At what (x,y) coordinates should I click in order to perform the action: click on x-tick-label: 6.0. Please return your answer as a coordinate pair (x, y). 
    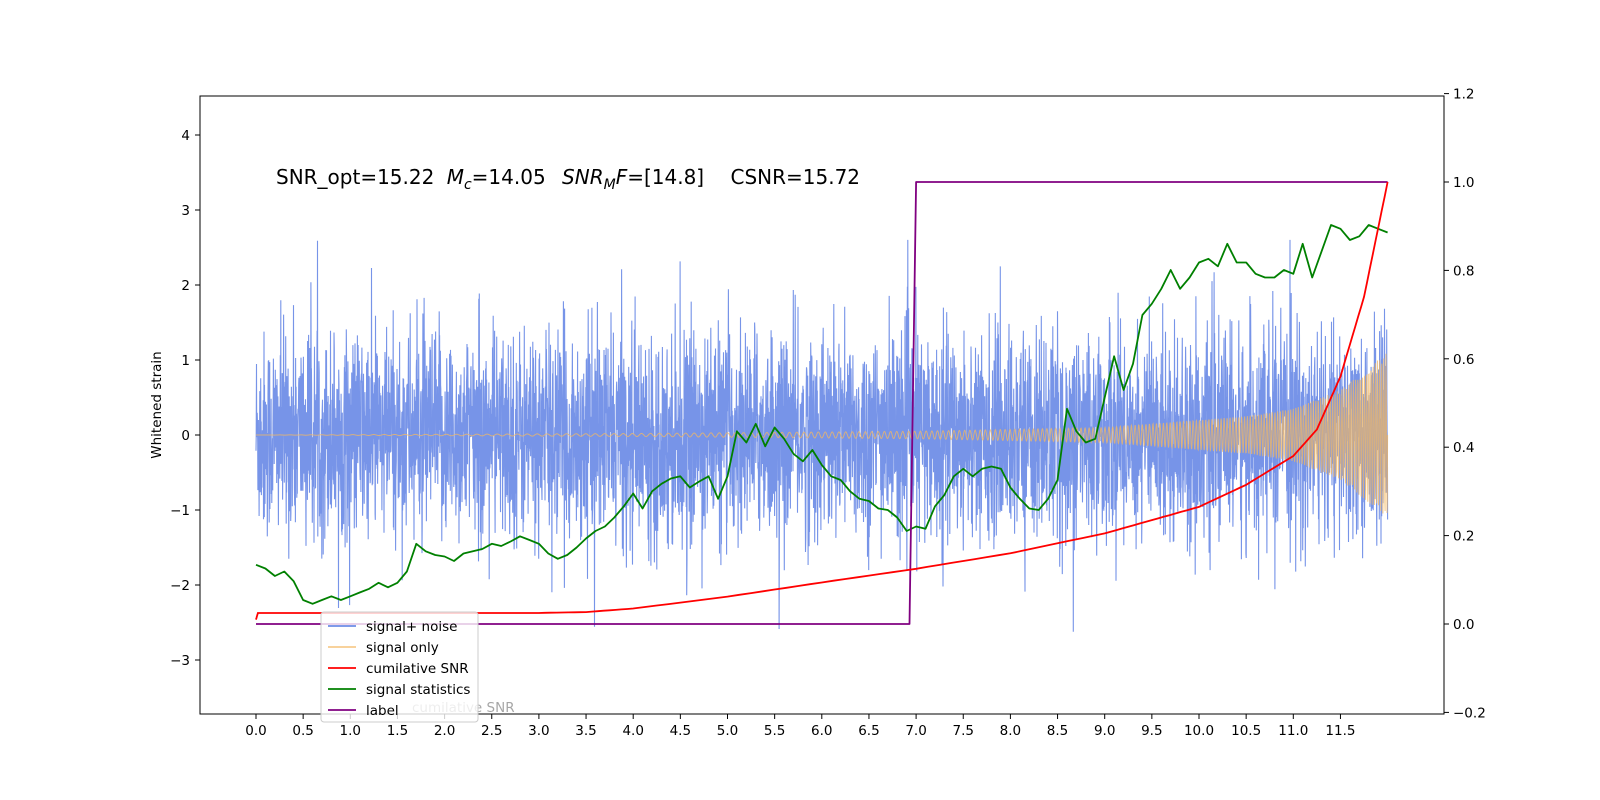
    Looking at the image, I should click on (821, 731).